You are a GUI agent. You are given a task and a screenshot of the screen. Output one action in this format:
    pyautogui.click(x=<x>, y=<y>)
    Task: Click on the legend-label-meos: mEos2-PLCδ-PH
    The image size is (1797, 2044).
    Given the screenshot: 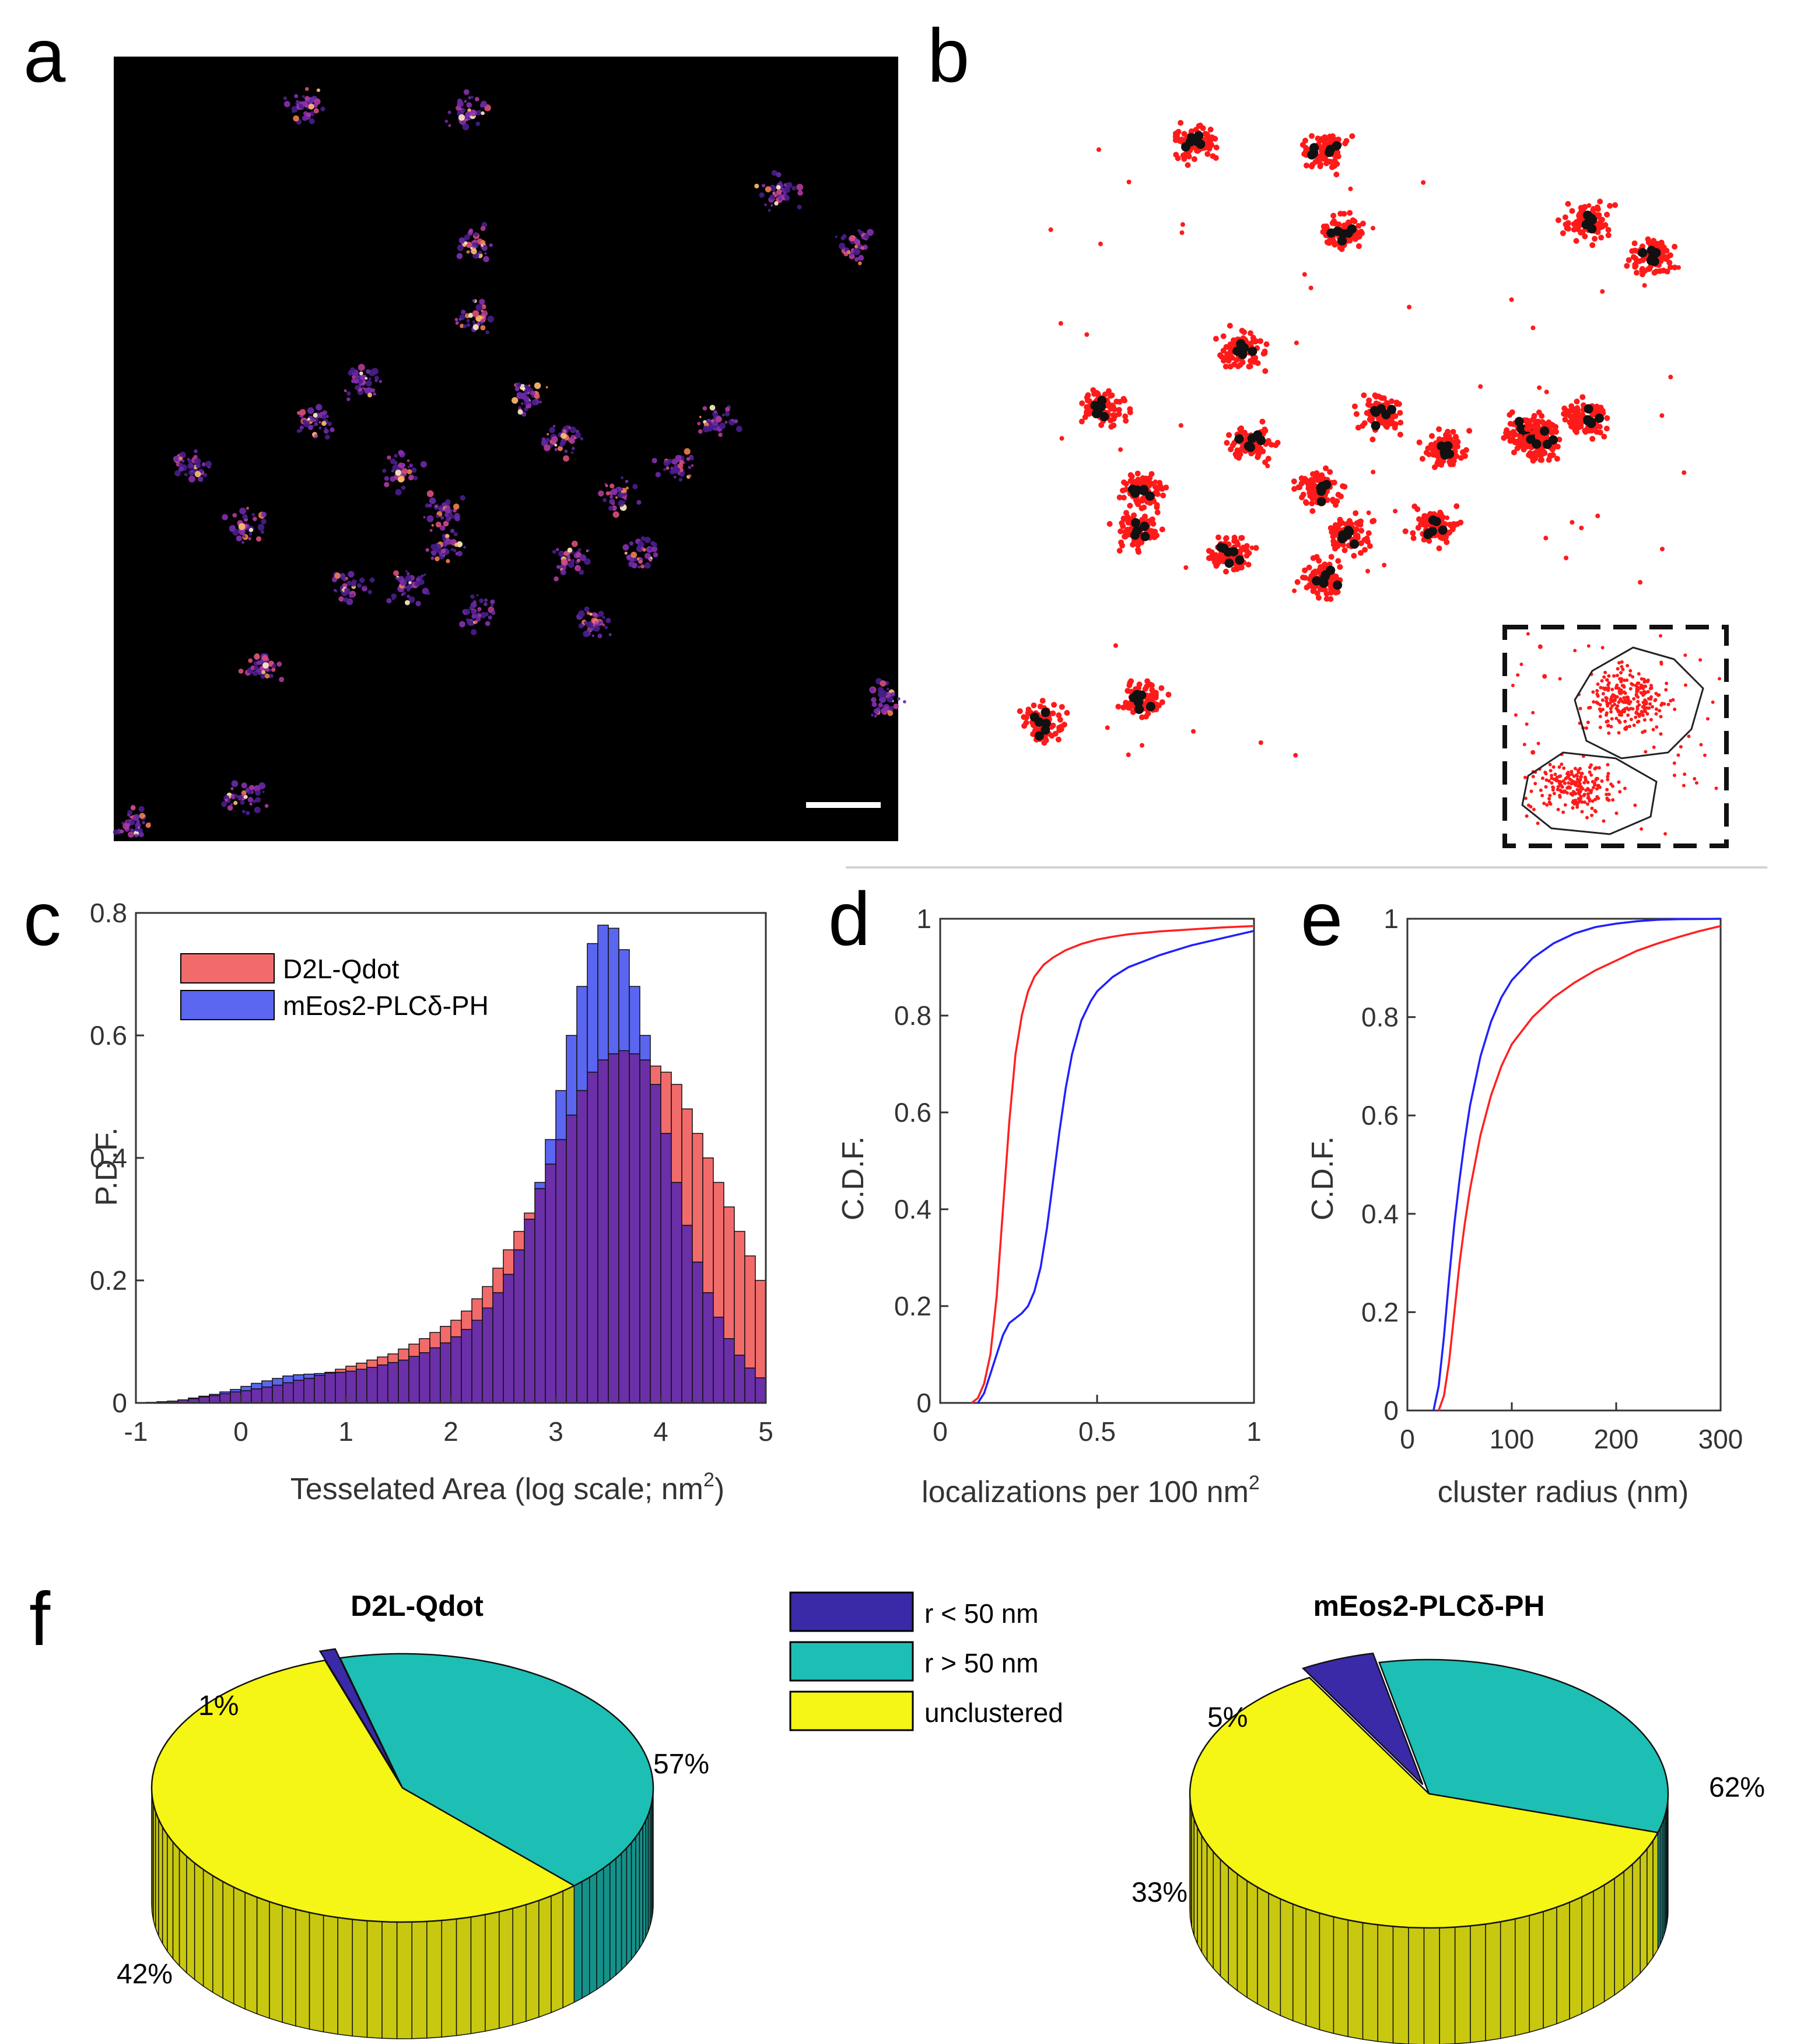 What is the action you would take?
    pyautogui.click(x=386, y=1006)
    